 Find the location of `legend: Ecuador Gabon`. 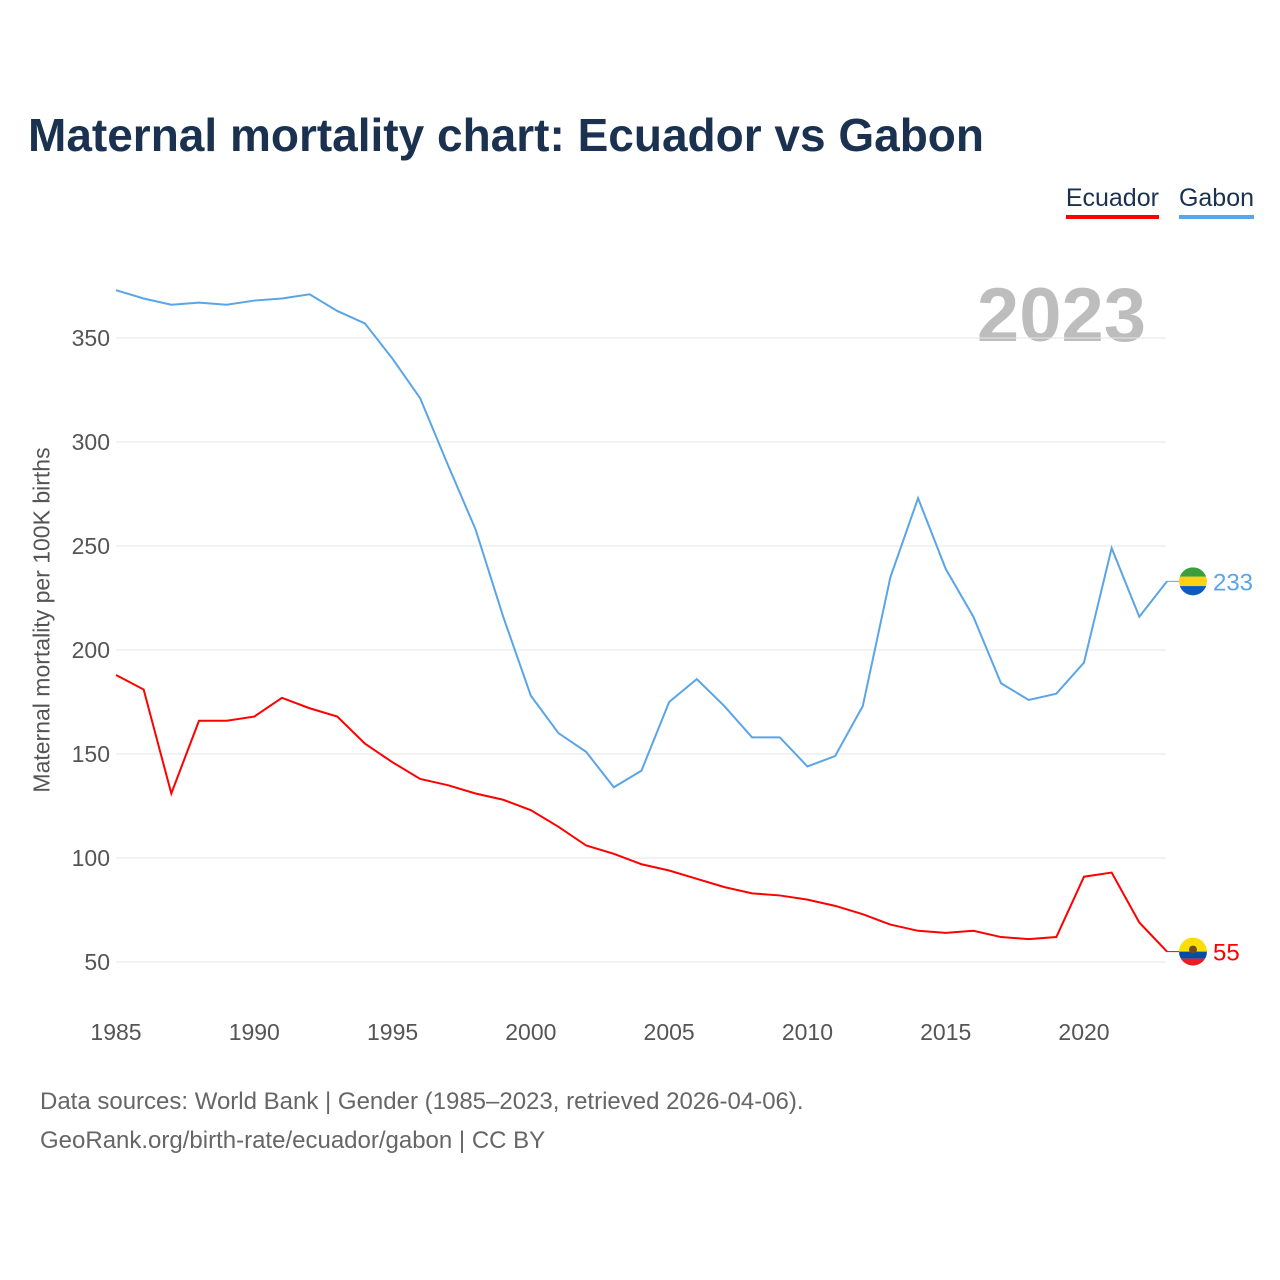

legend: Ecuador Gabon is located at coordinates (1159, 201).